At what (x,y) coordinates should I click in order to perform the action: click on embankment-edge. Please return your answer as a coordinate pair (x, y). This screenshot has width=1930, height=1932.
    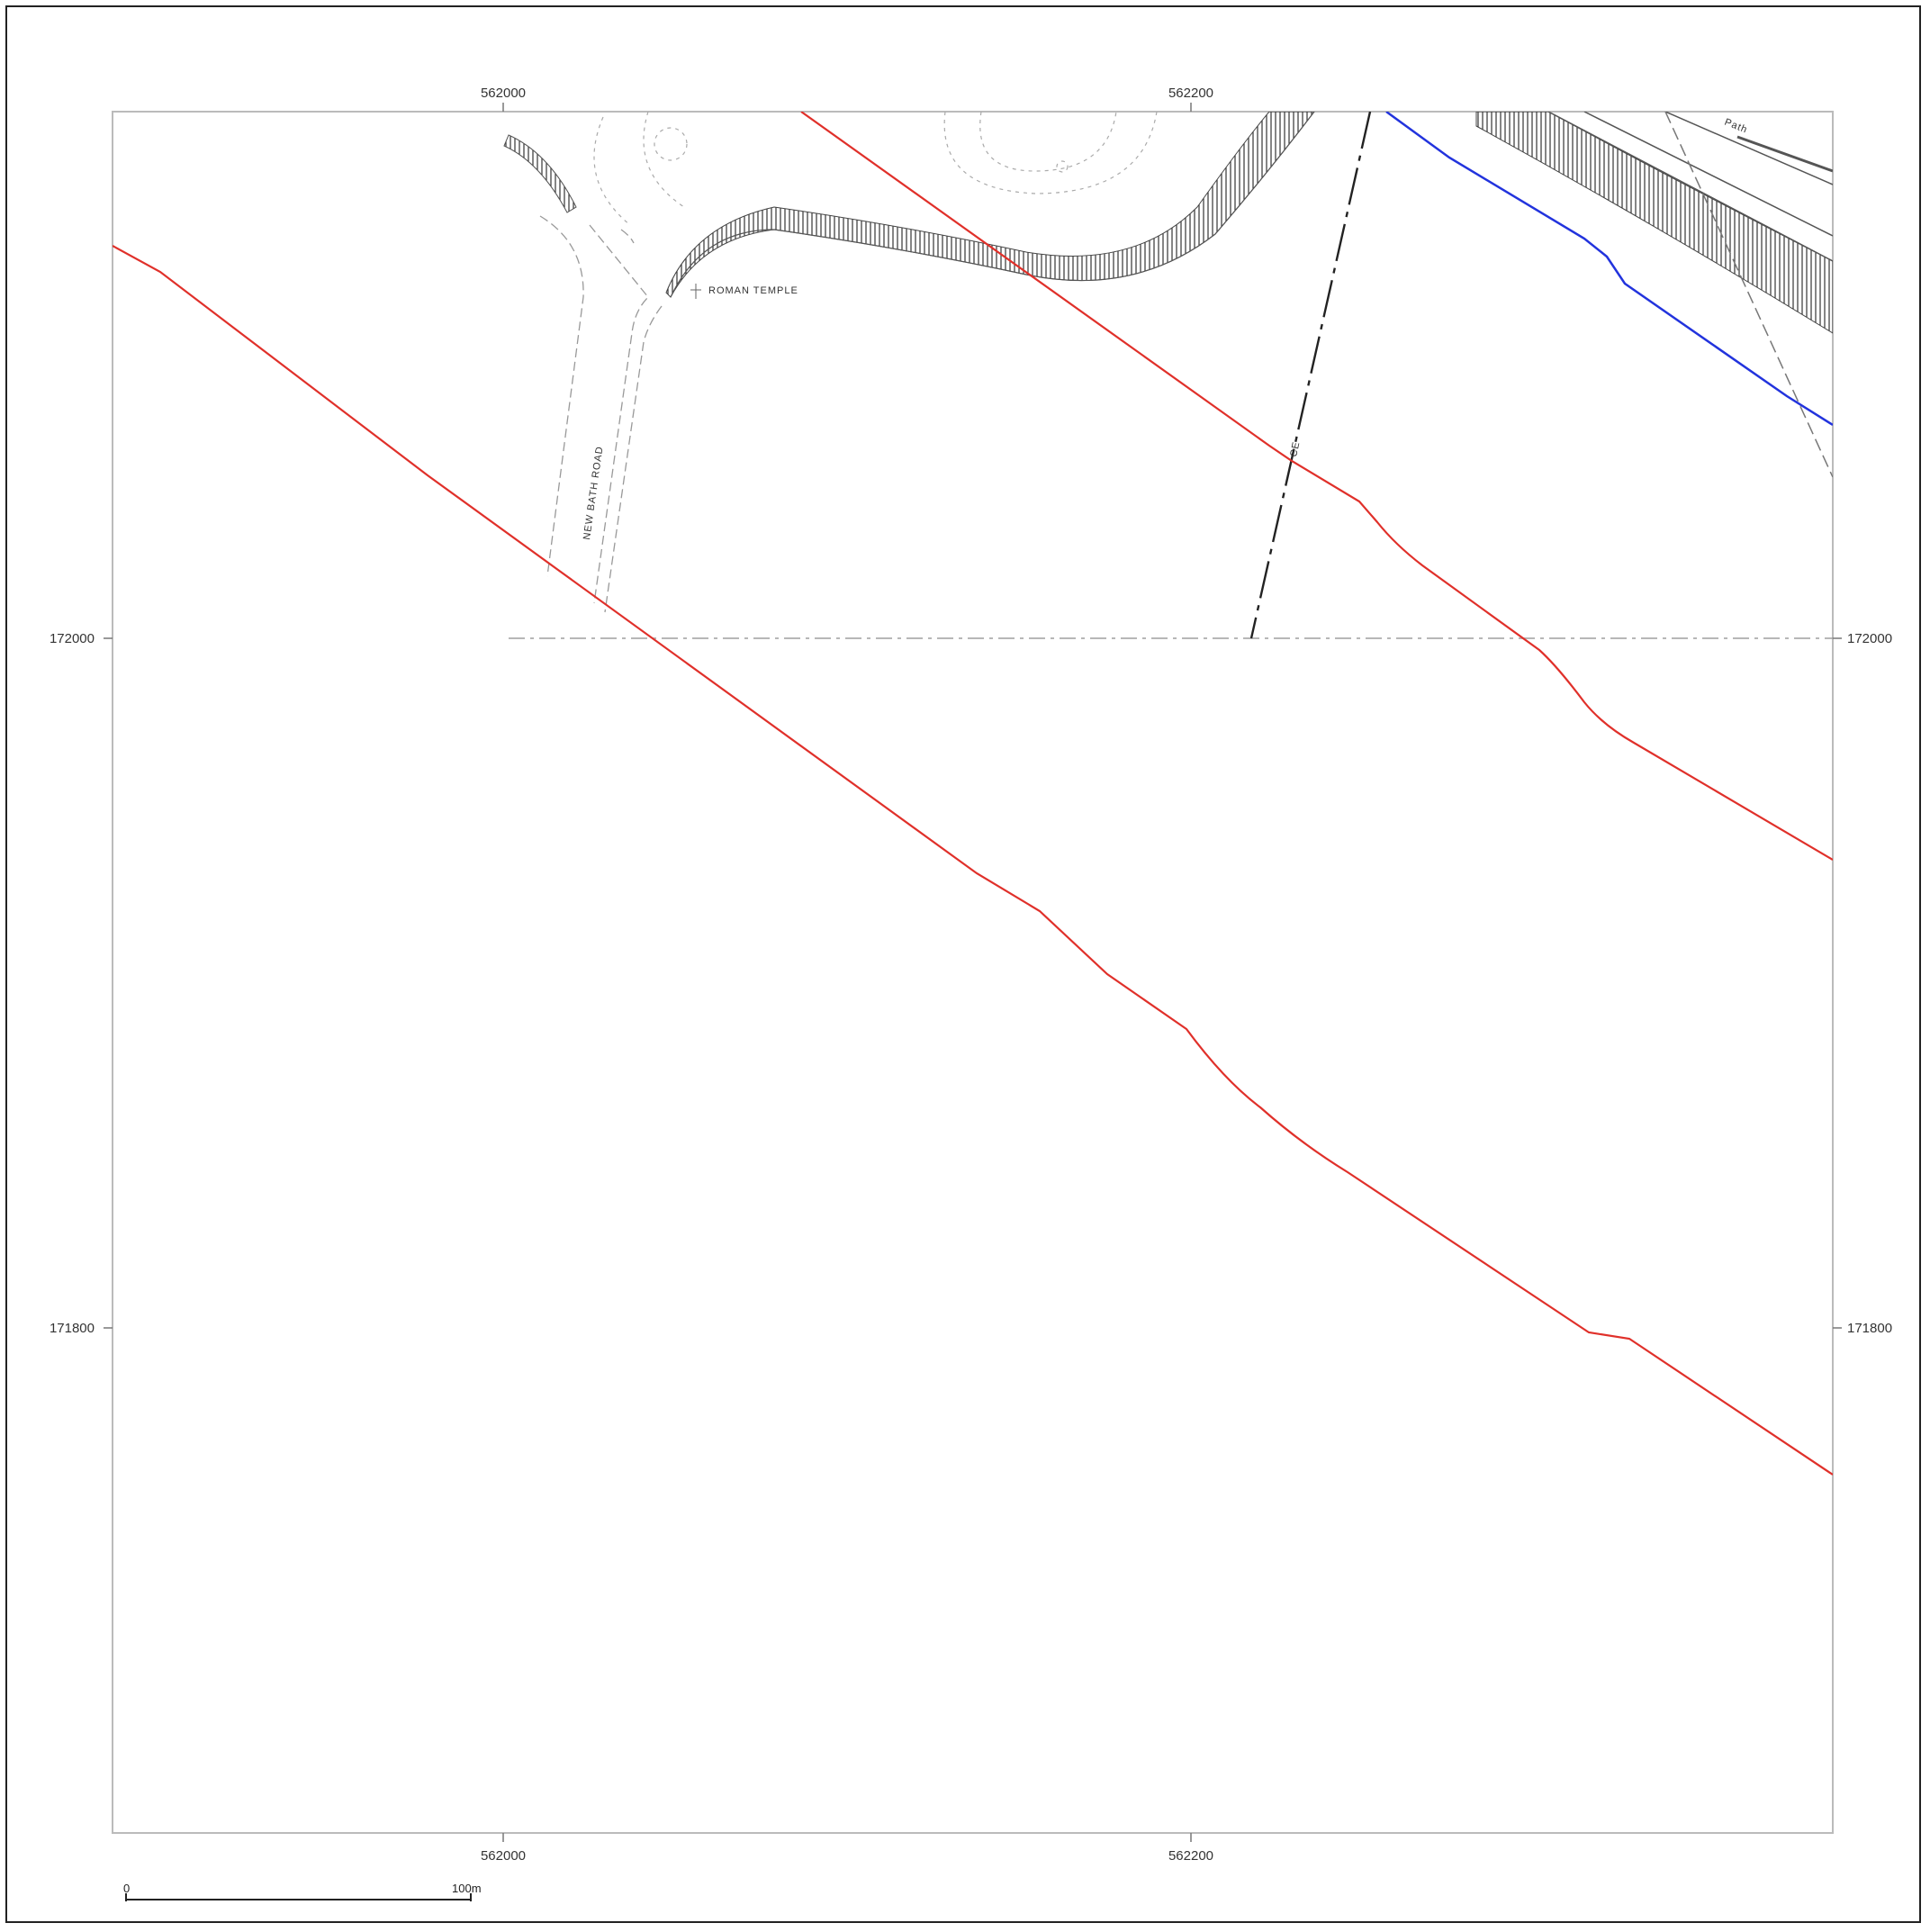
    Looking at the image, I should click on (993, 205).